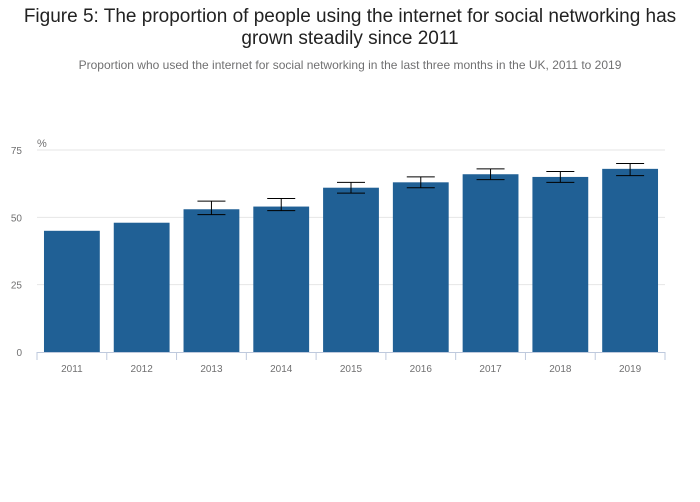 The height and width of the screenshot is (502, 700). Describe the element at coordinates (211, 280) in the screenshot. I see `bar-2013` at that location.